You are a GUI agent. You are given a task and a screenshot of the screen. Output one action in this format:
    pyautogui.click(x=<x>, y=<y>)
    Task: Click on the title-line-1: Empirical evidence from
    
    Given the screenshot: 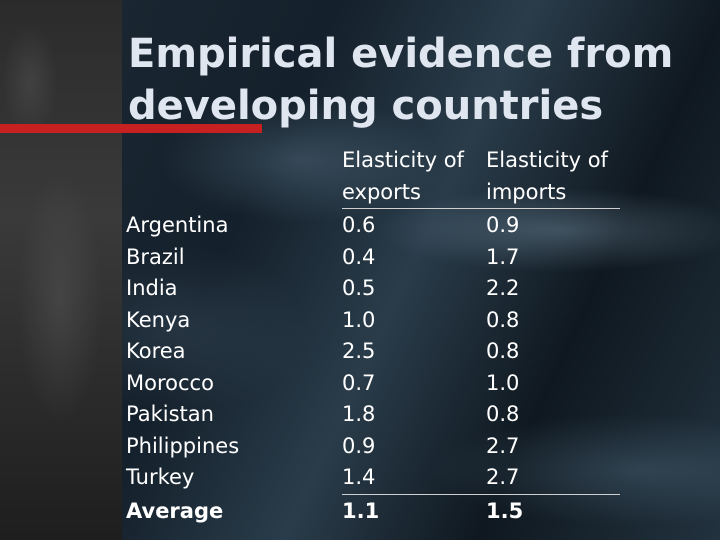 What is the action you would take?
    pyautogui.click(x=401, y=54)
    